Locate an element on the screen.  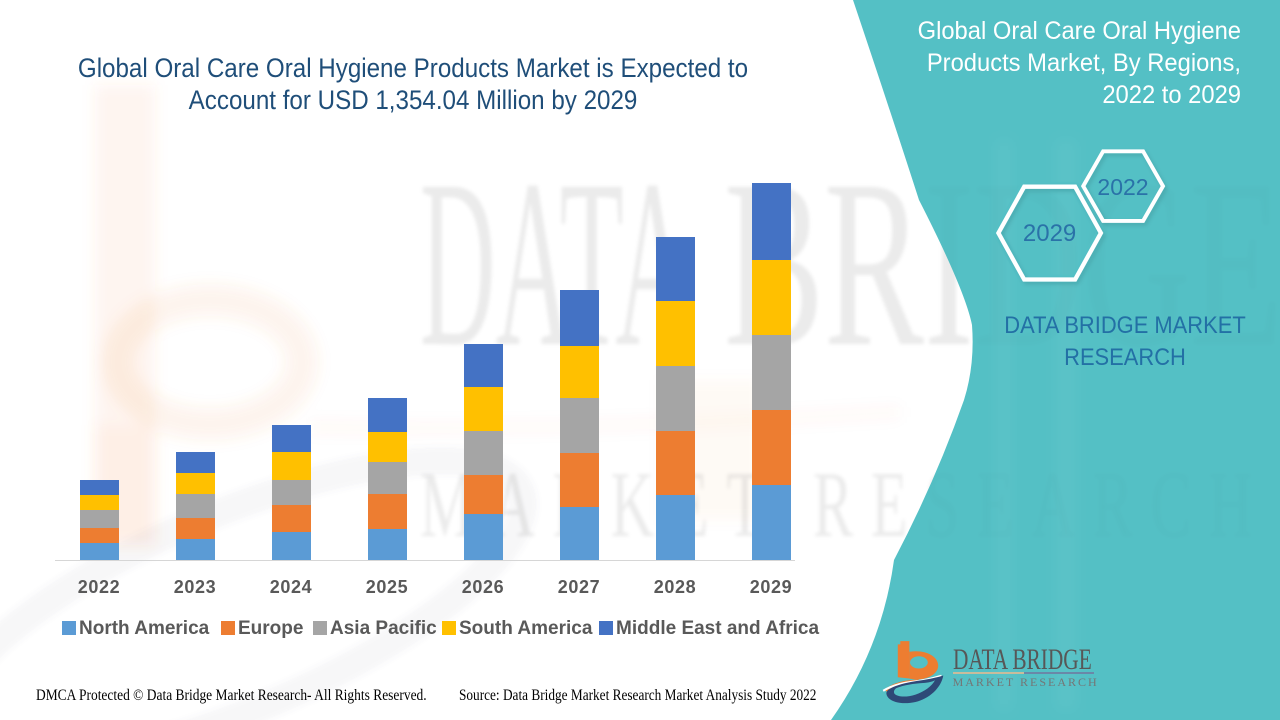
svg-text: DATA is located at coordinates (555, 263).